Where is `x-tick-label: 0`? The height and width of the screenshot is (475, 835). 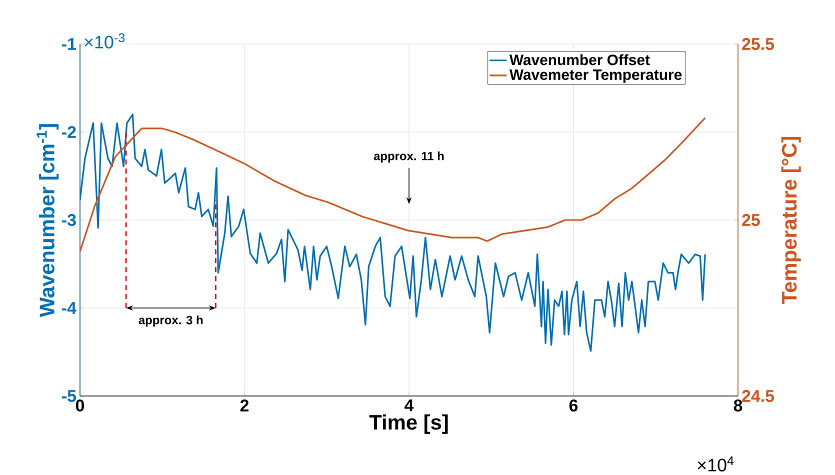 x-tick-label: 0 is located at coordinates (80, 406).